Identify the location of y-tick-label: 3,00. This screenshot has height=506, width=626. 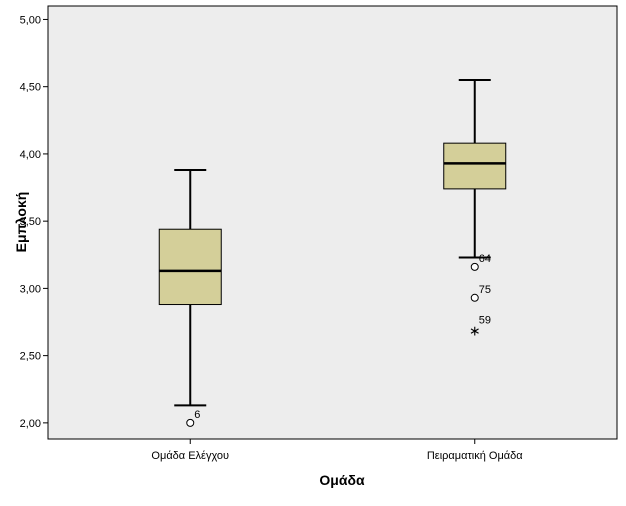
(30, 289).